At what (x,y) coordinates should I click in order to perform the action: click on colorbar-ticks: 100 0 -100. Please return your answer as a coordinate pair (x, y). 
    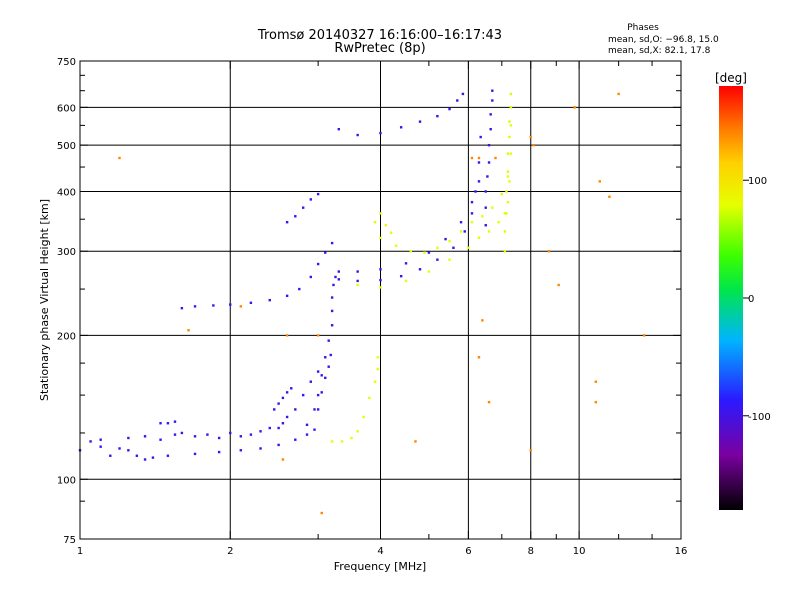
    Looking at the image, I should click on (757, 299).